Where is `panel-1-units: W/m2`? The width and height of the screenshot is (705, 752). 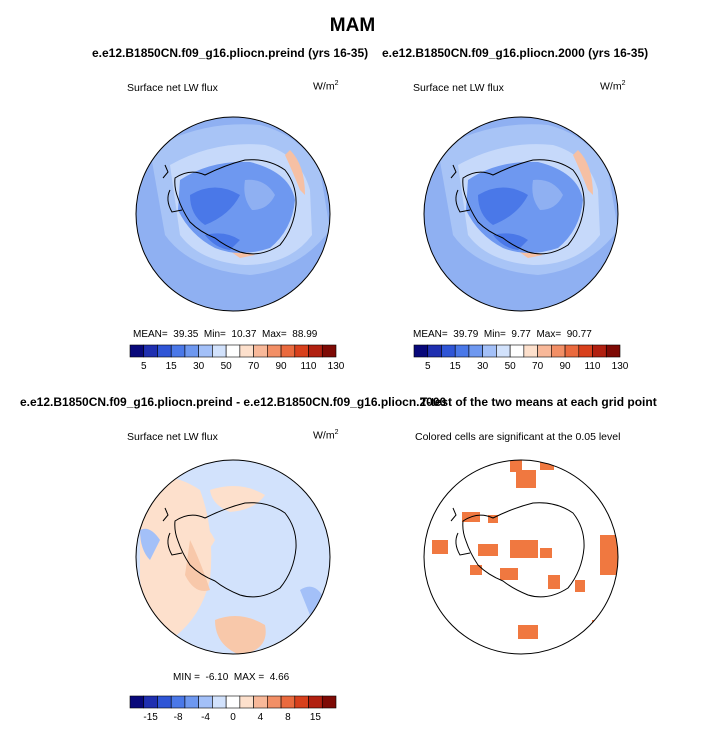
panel-1-units: W/m2 is located at coordinates (326, 86).